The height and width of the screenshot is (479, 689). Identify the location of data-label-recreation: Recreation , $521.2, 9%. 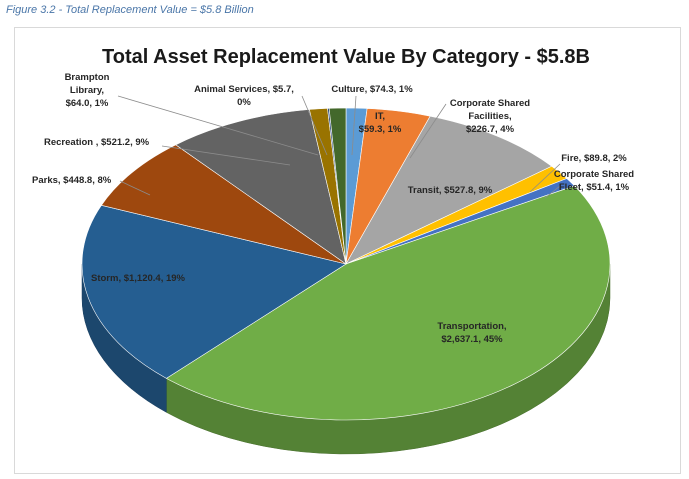
(97, 142).